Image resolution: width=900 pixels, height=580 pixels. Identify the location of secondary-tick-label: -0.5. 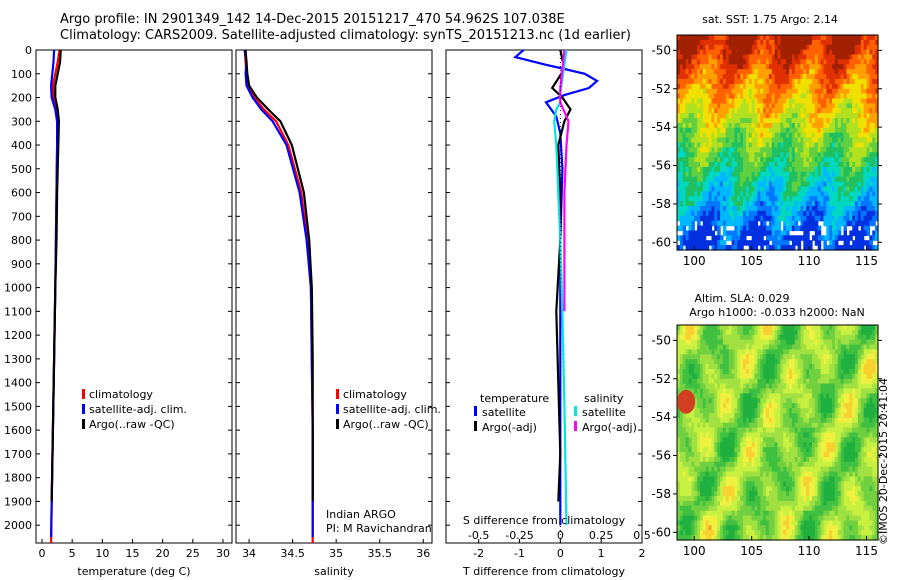
(478, 535).